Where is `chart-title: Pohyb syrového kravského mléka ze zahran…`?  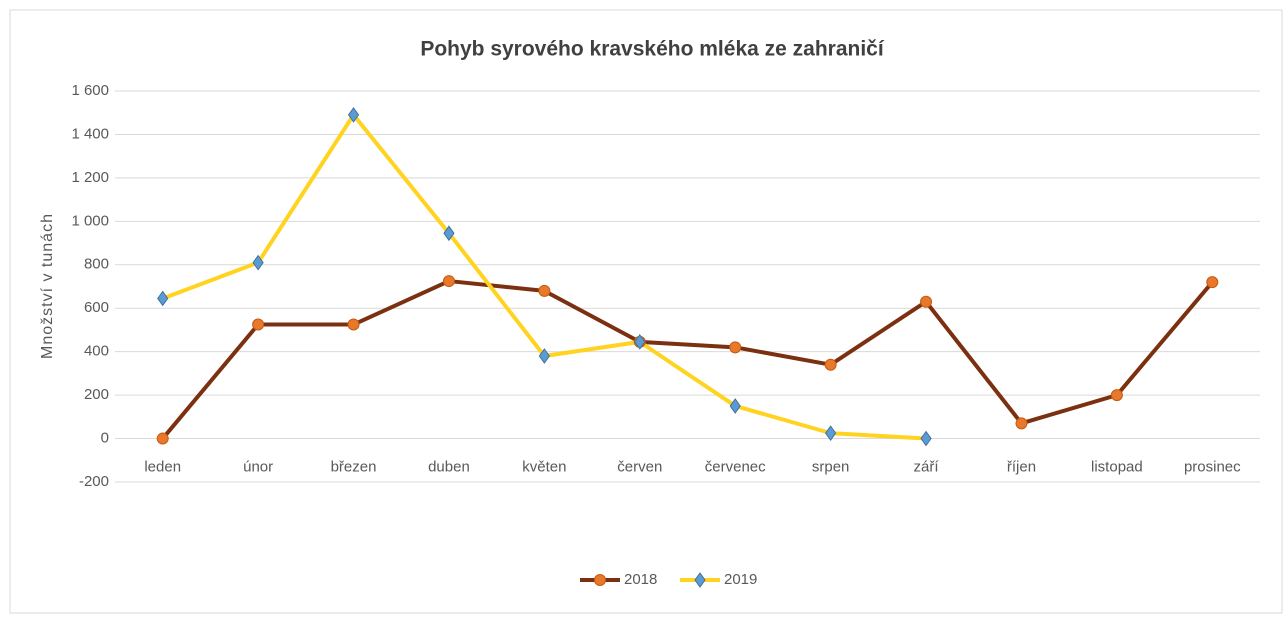
chart-title: Pohyb syrového kravského mléka ze zahran… is located at coordinates (652, 49).